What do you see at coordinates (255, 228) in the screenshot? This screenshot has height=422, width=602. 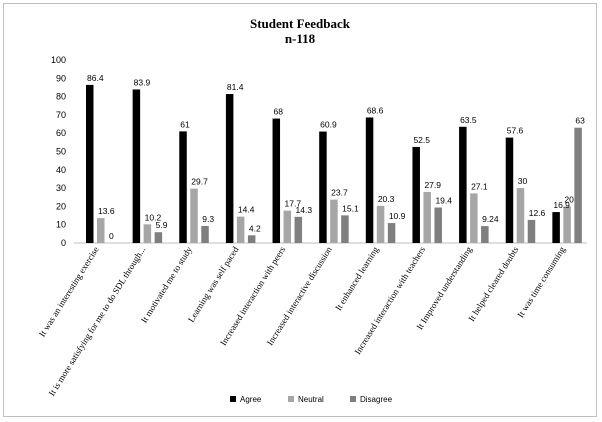 I see `data-label-disagree: 4.2` at bounding box center [255, 228].